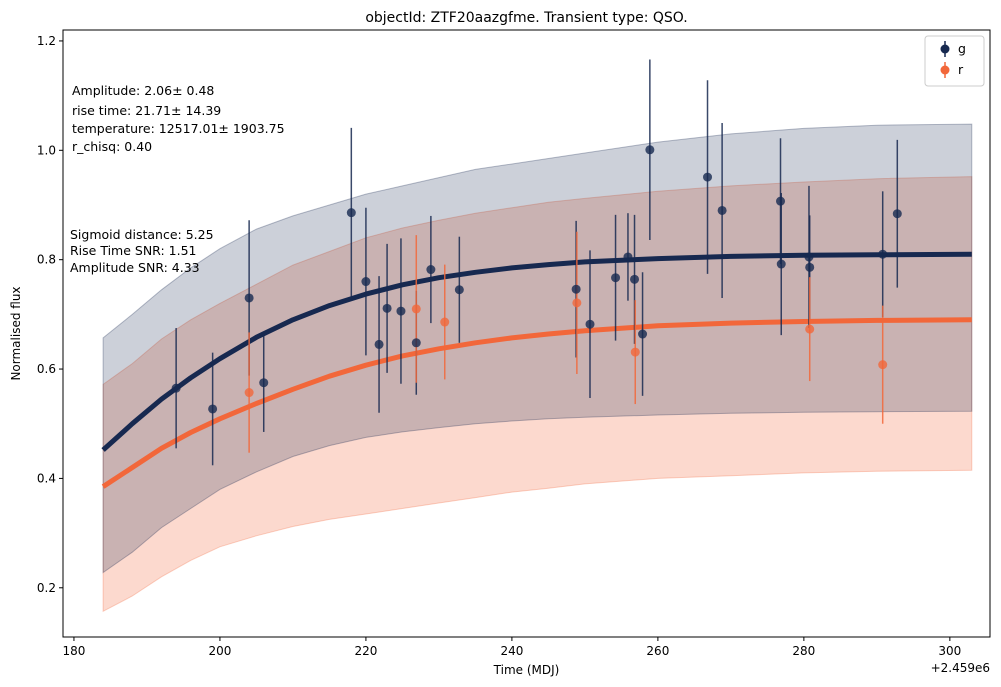 This screenshot has height=687, width=1001. I want to click on legend-g-label: g, so click(962, 48).